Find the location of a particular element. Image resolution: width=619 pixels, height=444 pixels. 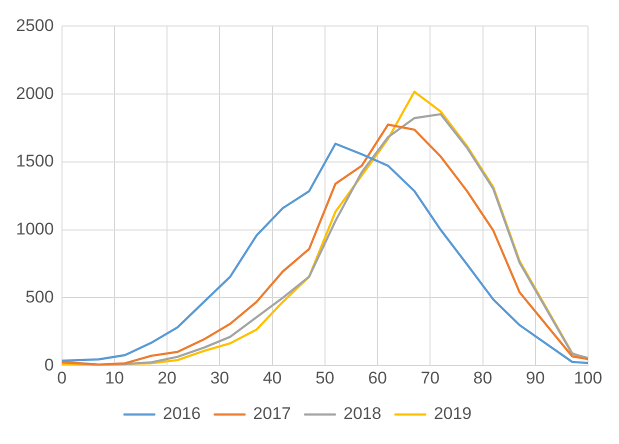

x-tick-label: 20 is located at coordinates (167, 378).